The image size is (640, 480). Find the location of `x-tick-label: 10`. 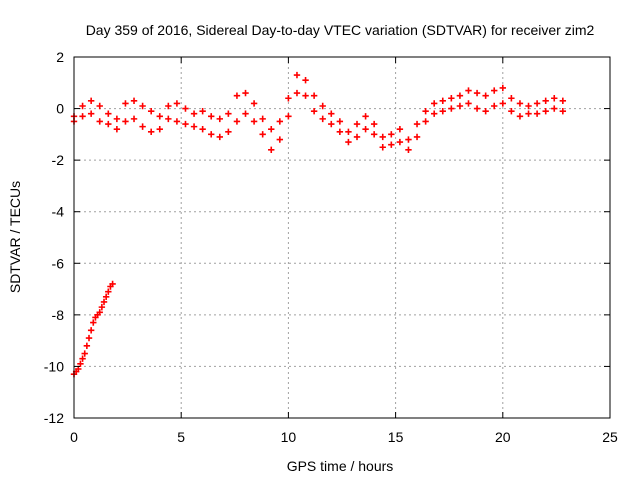

x-tick-label: 10 is located at coordinates (289, 437).